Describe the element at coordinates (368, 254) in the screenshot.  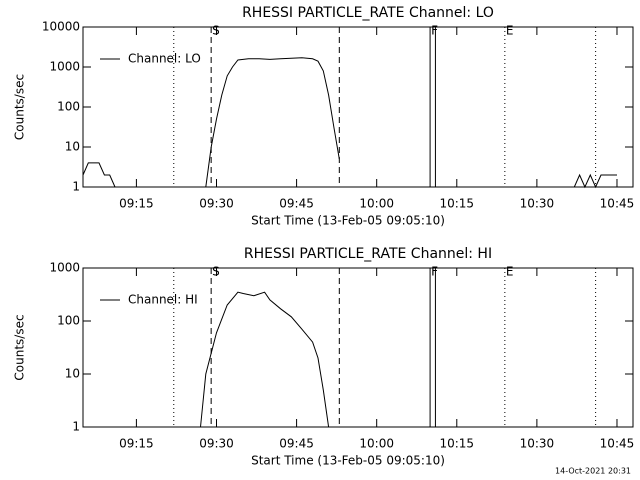
I see `chart-title: RHESSI PARTICLE_RATE Channel: HI` at that location.